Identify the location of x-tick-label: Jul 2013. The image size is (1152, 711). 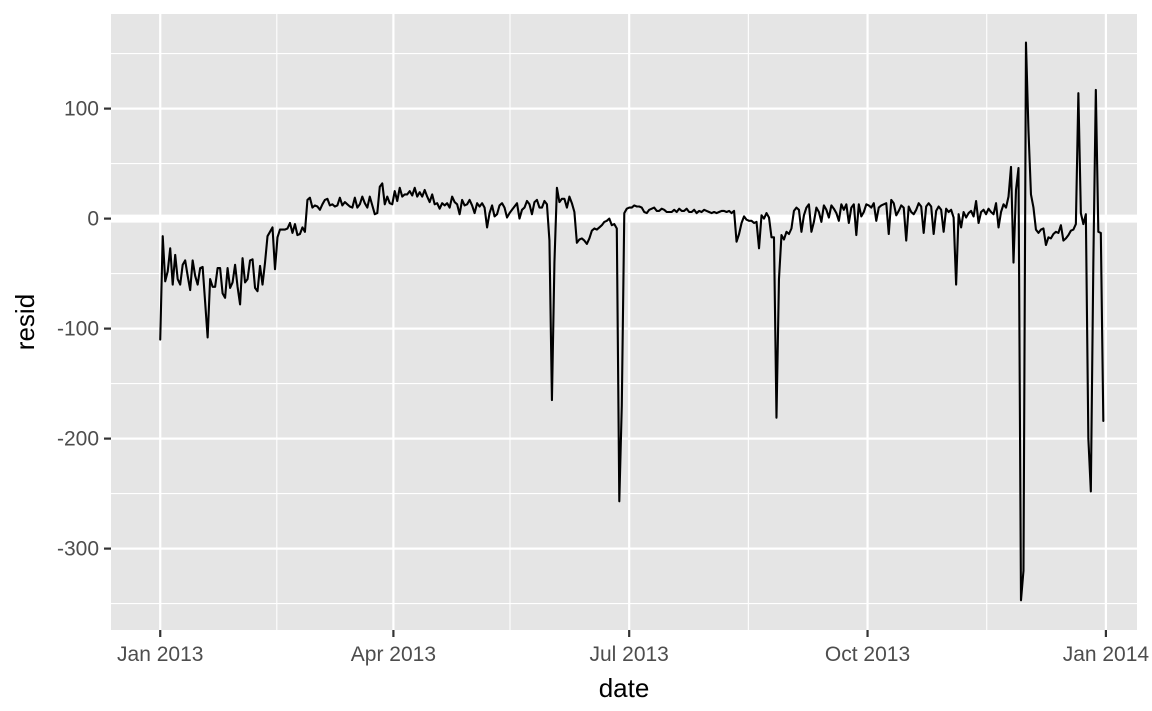
(628, 654).